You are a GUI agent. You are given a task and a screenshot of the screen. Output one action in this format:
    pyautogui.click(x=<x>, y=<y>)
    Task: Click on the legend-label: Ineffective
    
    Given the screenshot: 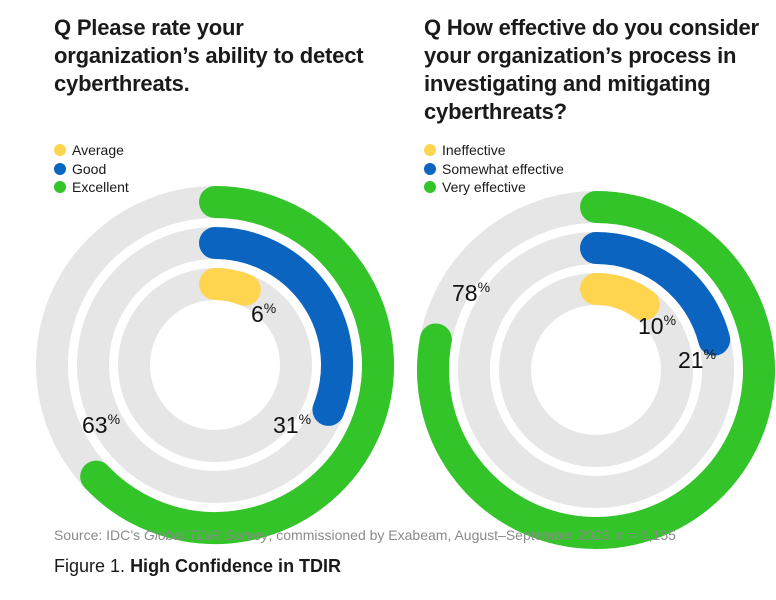 What is the action you would take?
    pyautogui.click(x=474, y=150)
    